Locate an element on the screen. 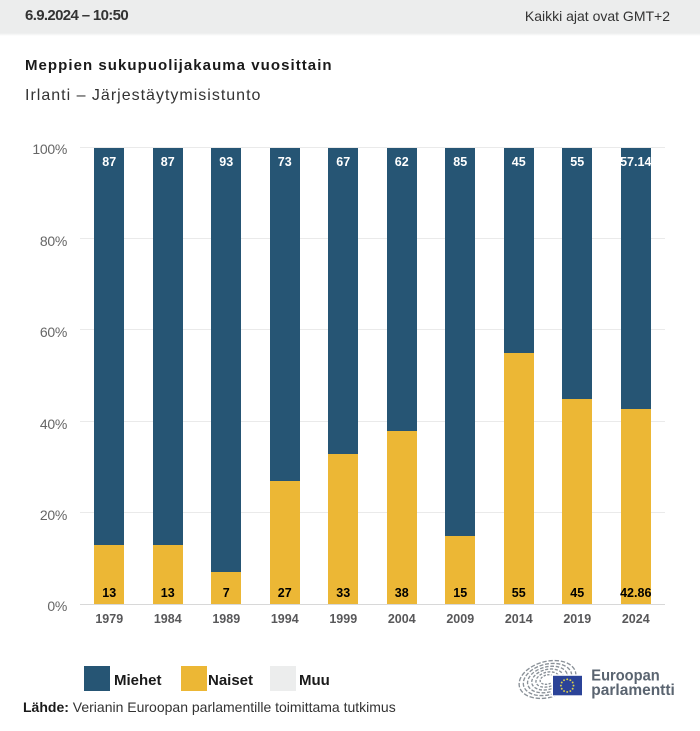 This screenshot has height=731, width=700. svg-text: Euroopan is located at coordinates (625, 675).